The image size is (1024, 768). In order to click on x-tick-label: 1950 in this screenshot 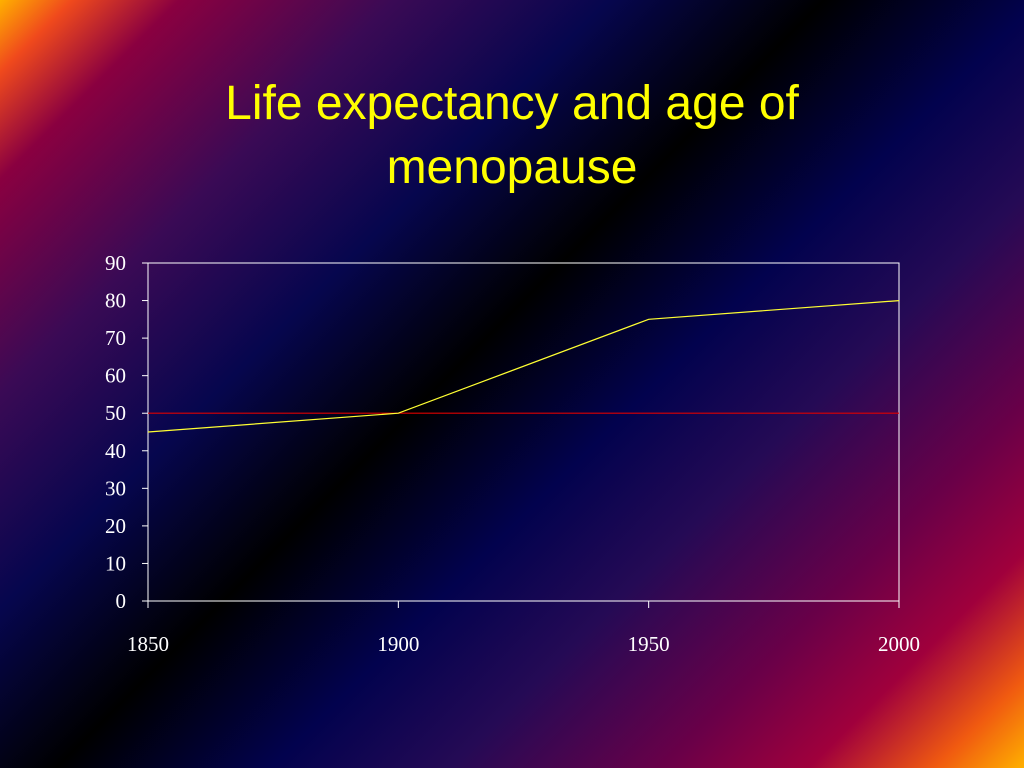, I will do `click(649, 644)`.